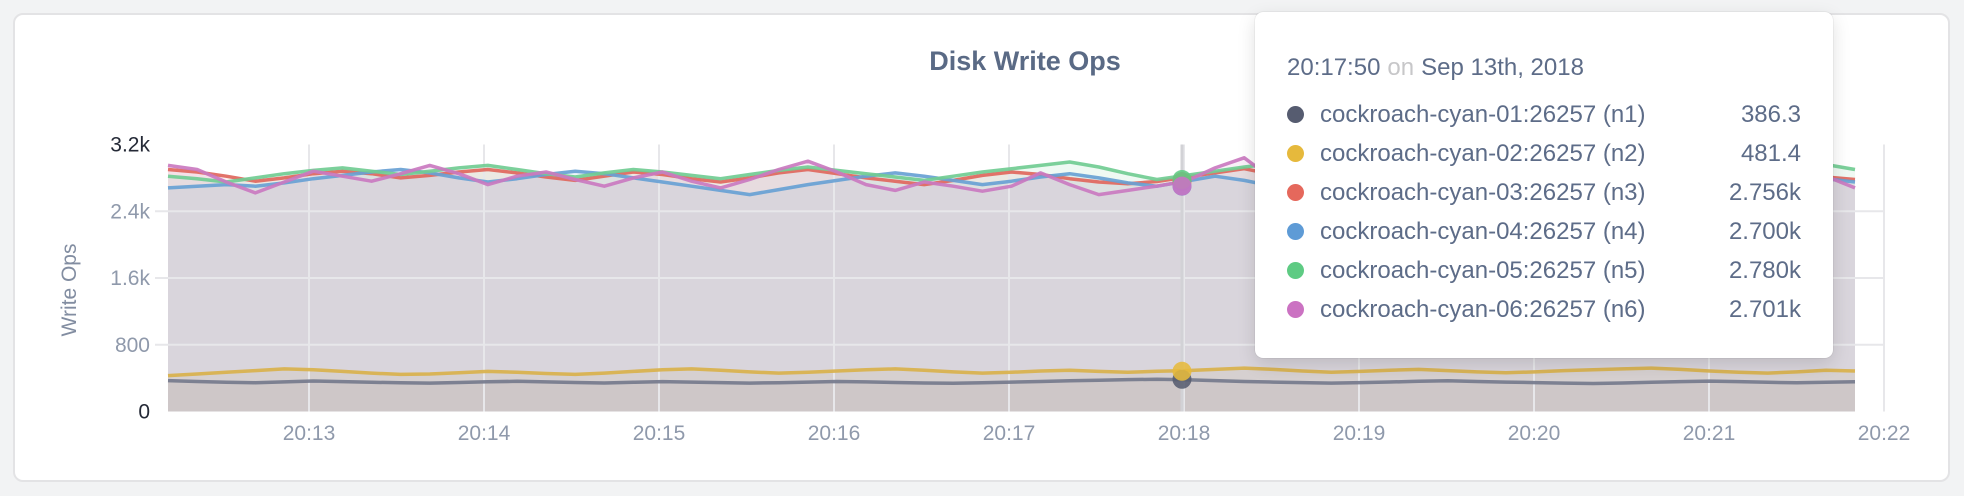  I want to click on tooltip-series-value: 2.701k, so click(1764, 309).